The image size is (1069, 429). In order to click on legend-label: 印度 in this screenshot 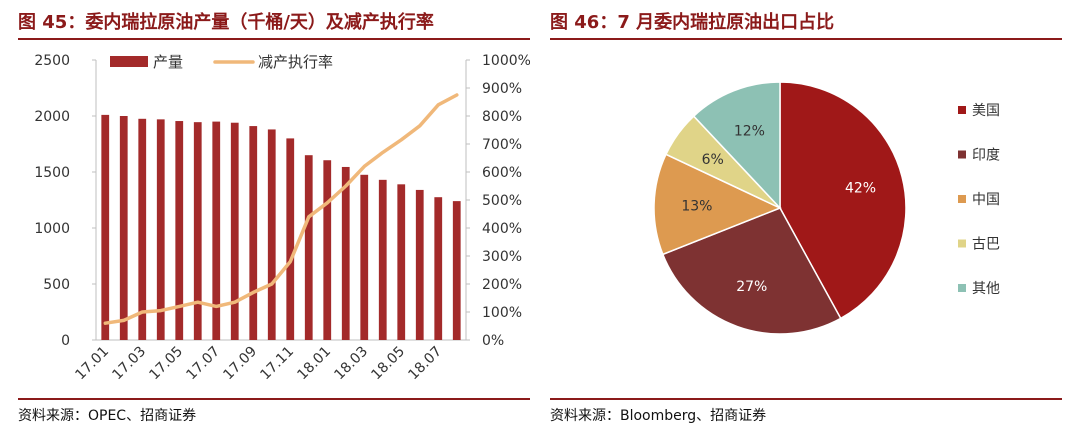, I will do `click(986, 156)`.